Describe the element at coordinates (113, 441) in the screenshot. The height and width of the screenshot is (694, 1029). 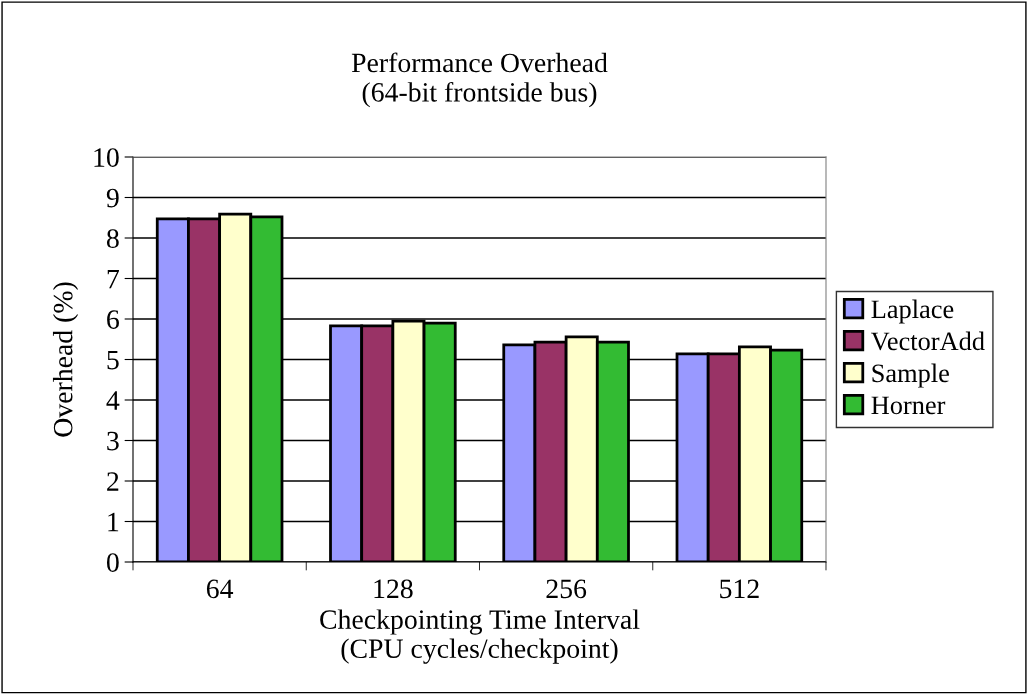
I see `y-tick-label: 3` at that location.